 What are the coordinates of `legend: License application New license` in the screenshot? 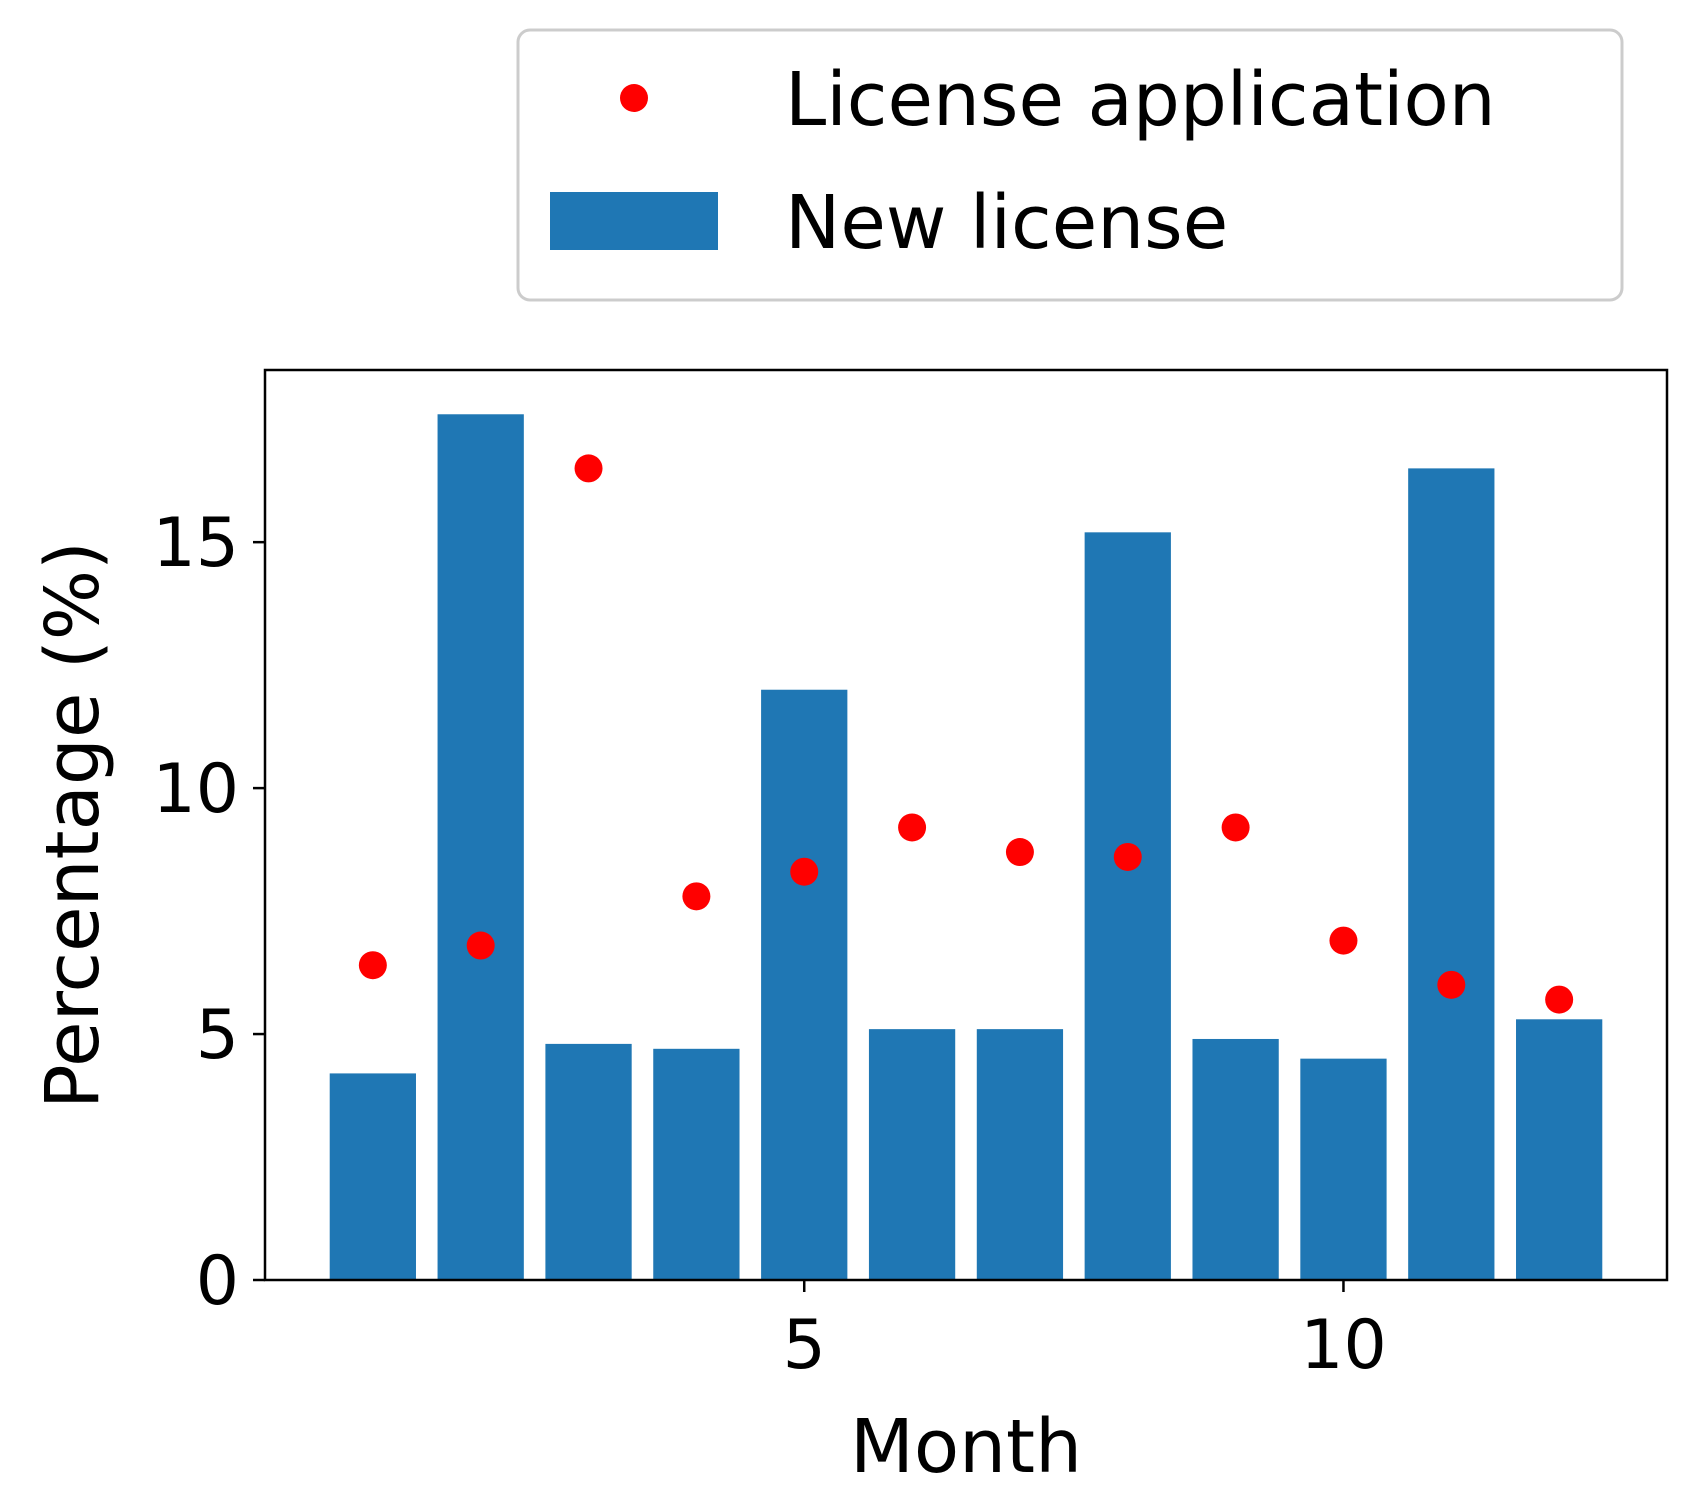 It's located at (1070, 165).